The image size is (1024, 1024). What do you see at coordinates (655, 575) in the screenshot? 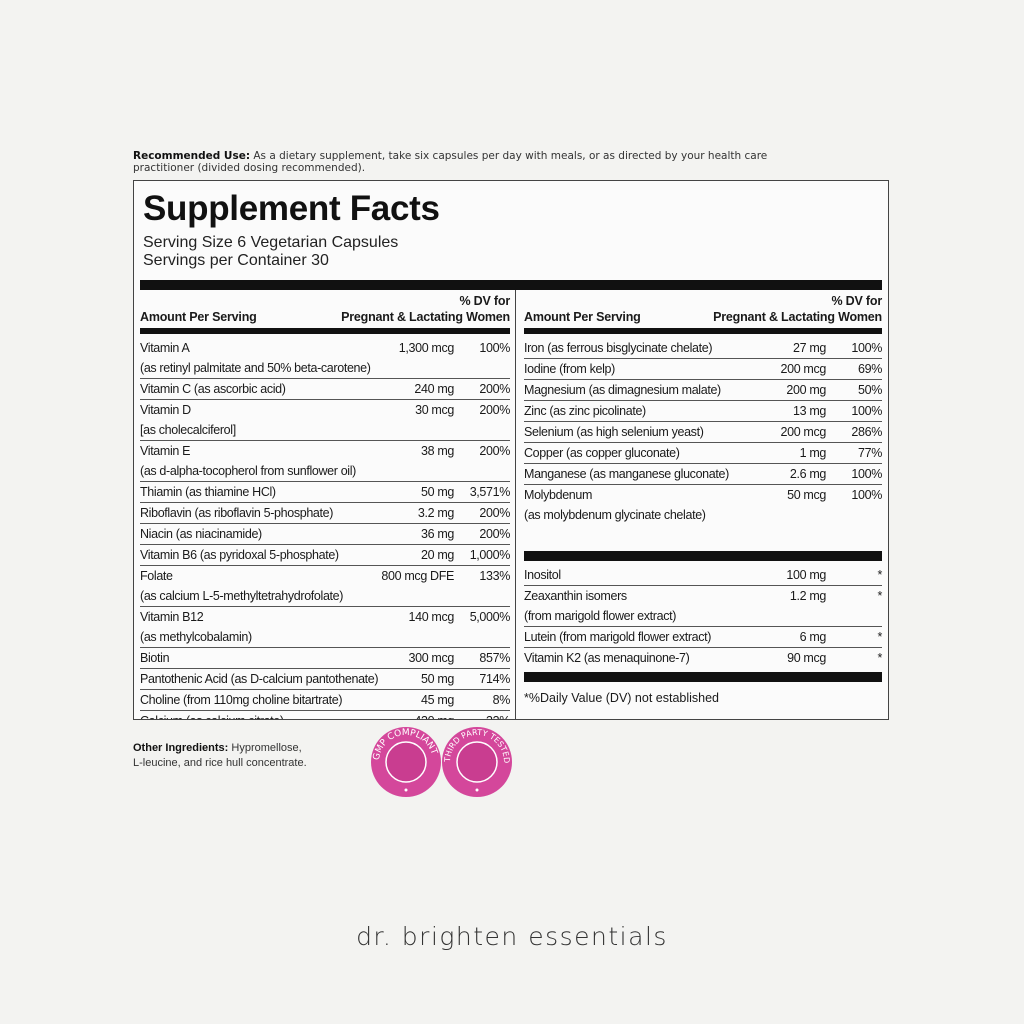
I see `nutrient-name: Inositol` at bounding box center [655, 575].